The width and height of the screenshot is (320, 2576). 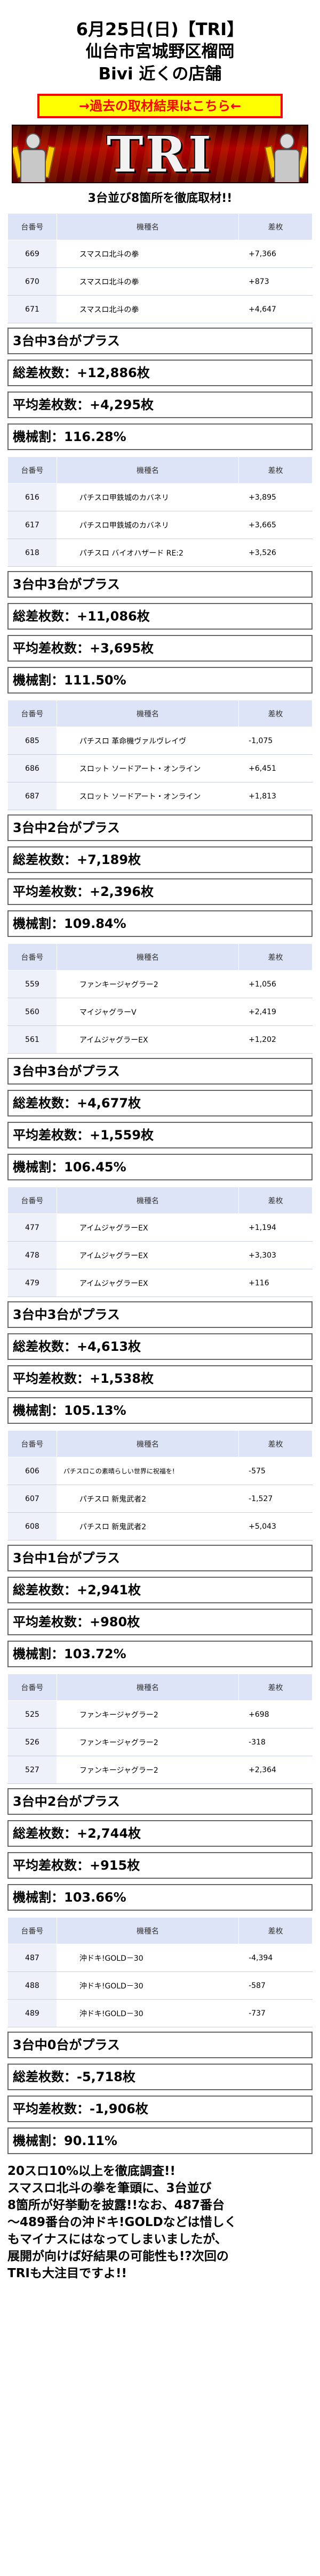 I want to click on table-row: 478 アイムジャグラーEX +3,303, so click(x=160, y=1255).